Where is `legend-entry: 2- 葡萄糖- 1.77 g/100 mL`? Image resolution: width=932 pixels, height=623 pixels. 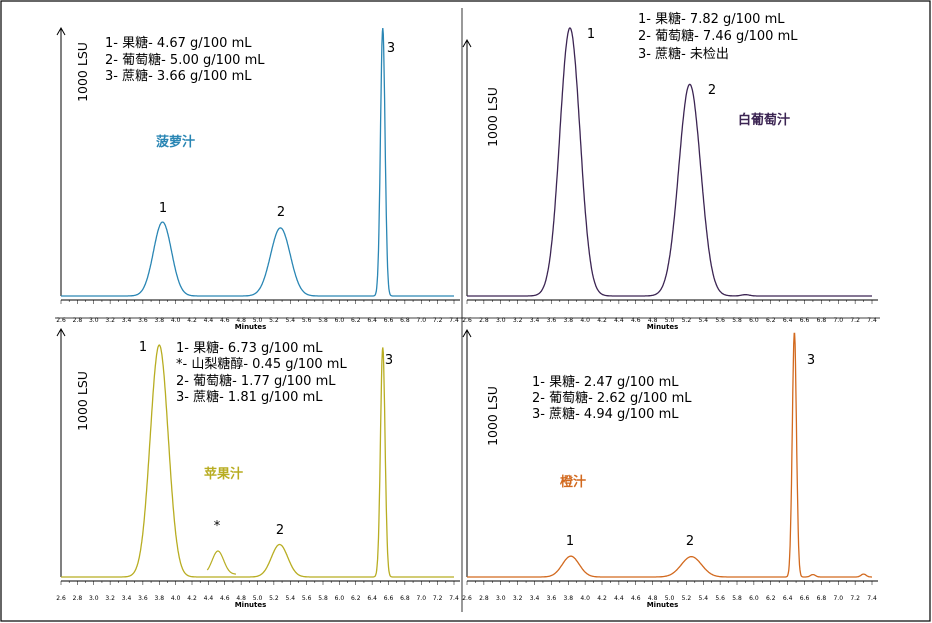 legend-entry: 2- 葡萄糖- 1.77 g/100 mL is located at coordinates (256, 381).